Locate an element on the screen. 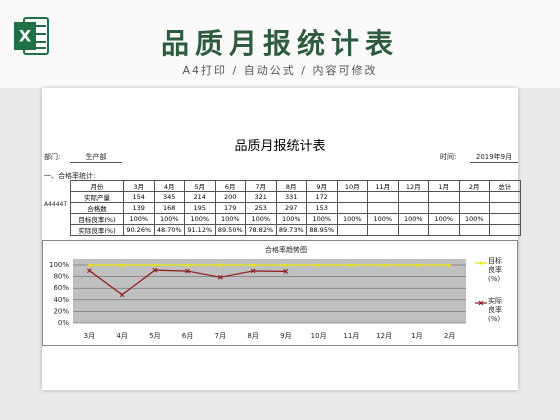  header-cell: 10月 is located at coordinates (352, 186).